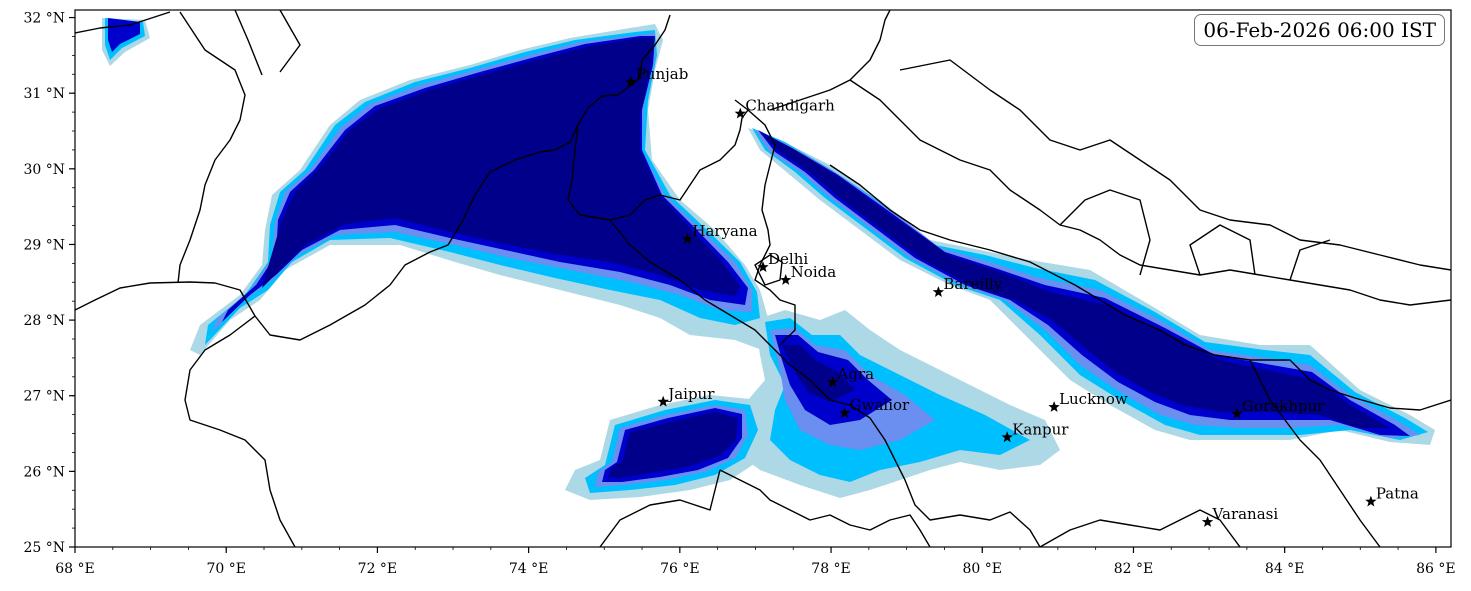 The height and width of the screenshot is (591, 1471). Describe the element at coordinates (1435, 569) in the screenshot. I see `x-tick-label: 86 °E` at that location.